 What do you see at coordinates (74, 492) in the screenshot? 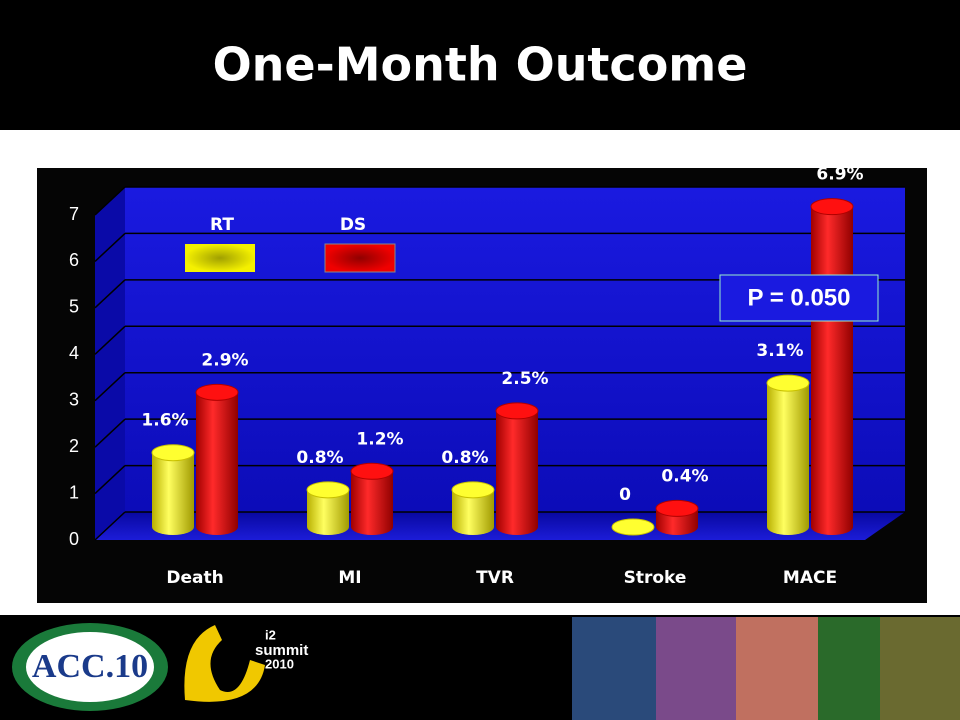
I see `y-tick-label: 1` at bounding box center [74, 492].